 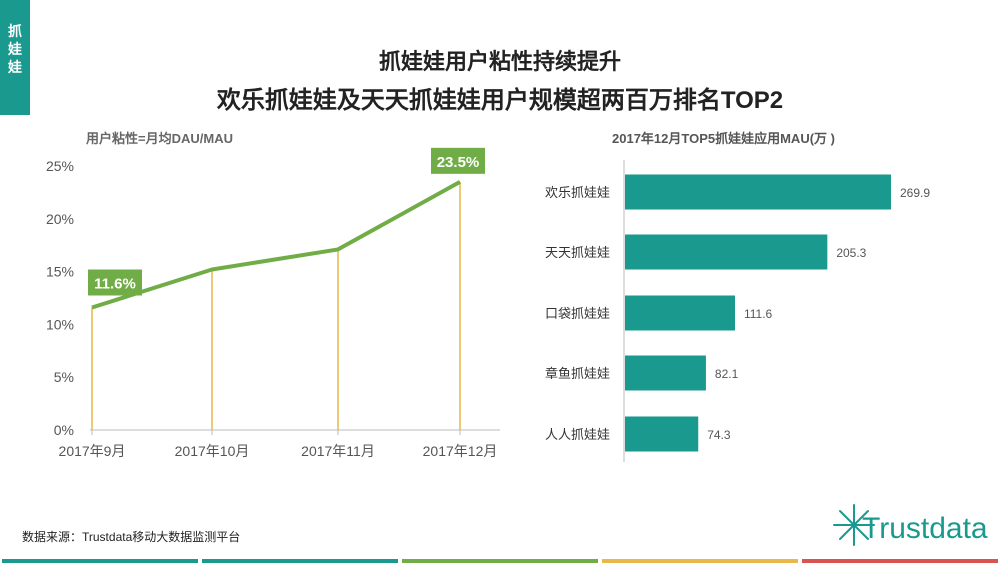 What do you see at coordinates (854, 525) in the screenshot?
I see `trustdata-logo-icon` at bounding box center [854, 525].